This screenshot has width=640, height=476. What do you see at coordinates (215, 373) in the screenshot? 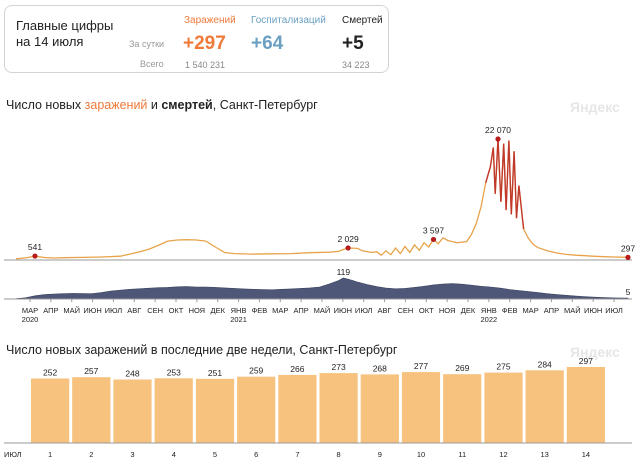
I see `bar-value-label: 251` at bounding box center [215, 373].